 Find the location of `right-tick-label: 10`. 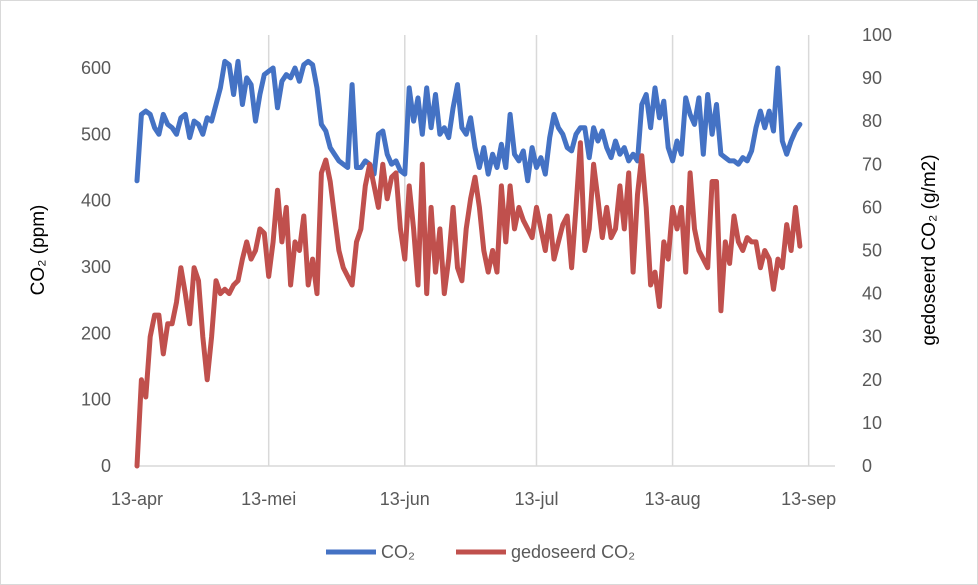

right-tick-label: 10 is located at coordinates (872, 423).